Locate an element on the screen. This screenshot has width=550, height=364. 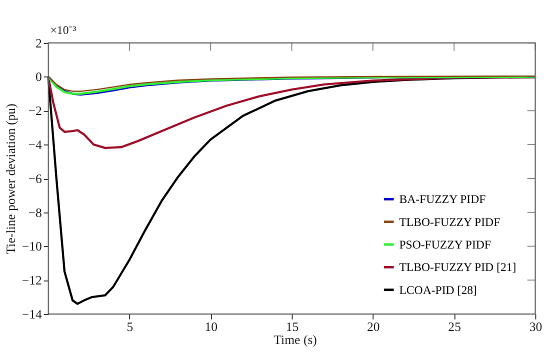
legend-label: LCOA-PID [28] is located at coordinates (438, 289).